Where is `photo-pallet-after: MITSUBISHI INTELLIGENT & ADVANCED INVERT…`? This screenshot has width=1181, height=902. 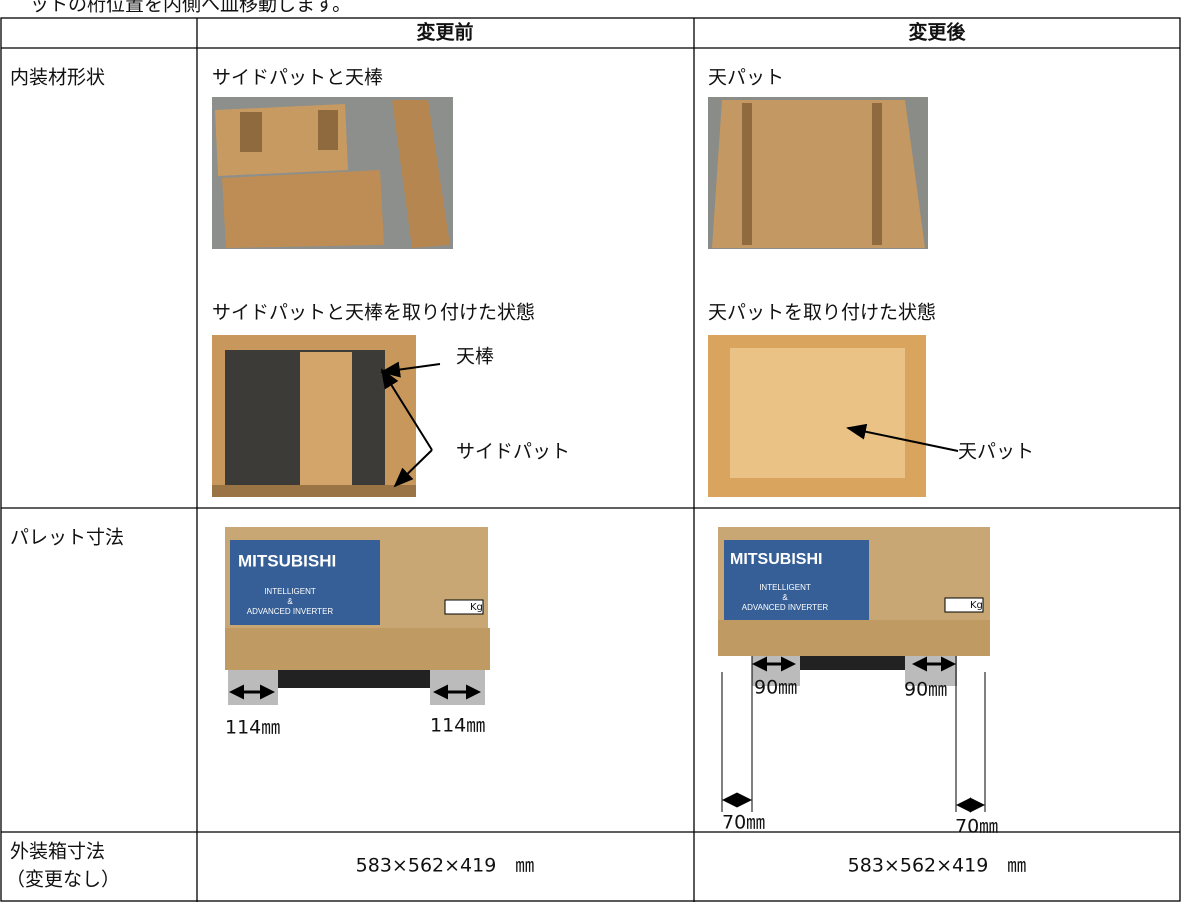
photo-pallet-after: MITSUBISHI INTELLIGENT & ADVANCED INVERT… is located at coordinates (854, 606).